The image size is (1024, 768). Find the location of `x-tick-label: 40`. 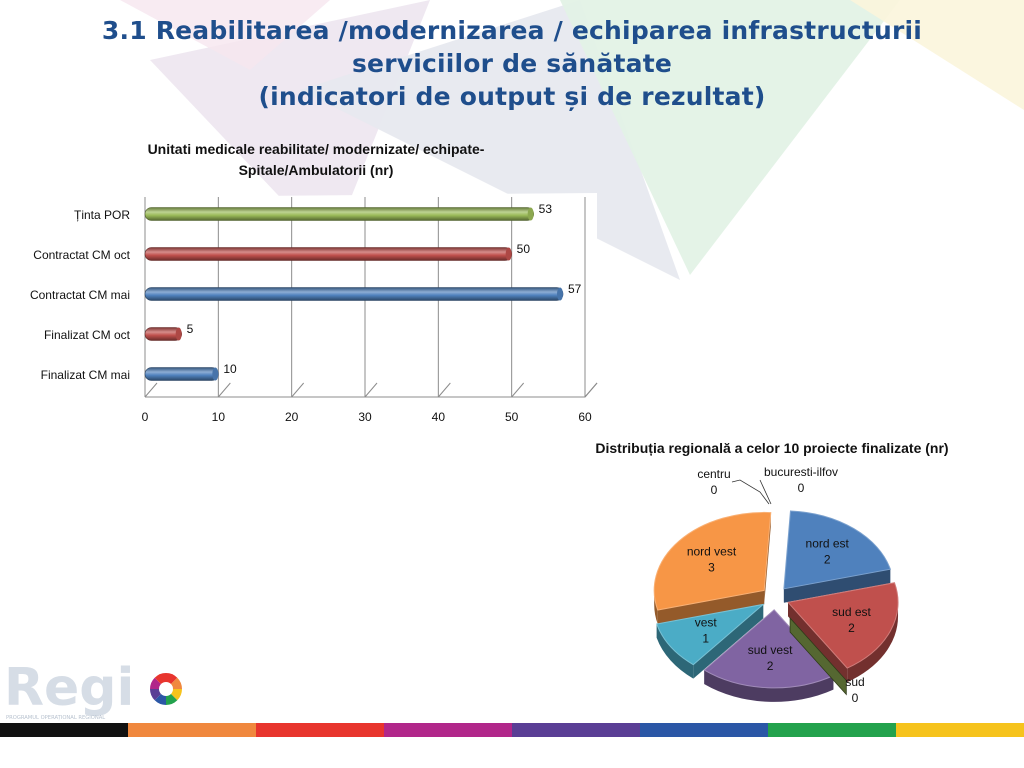

x-tick-label: 40 is located at coordinates (439, 417).